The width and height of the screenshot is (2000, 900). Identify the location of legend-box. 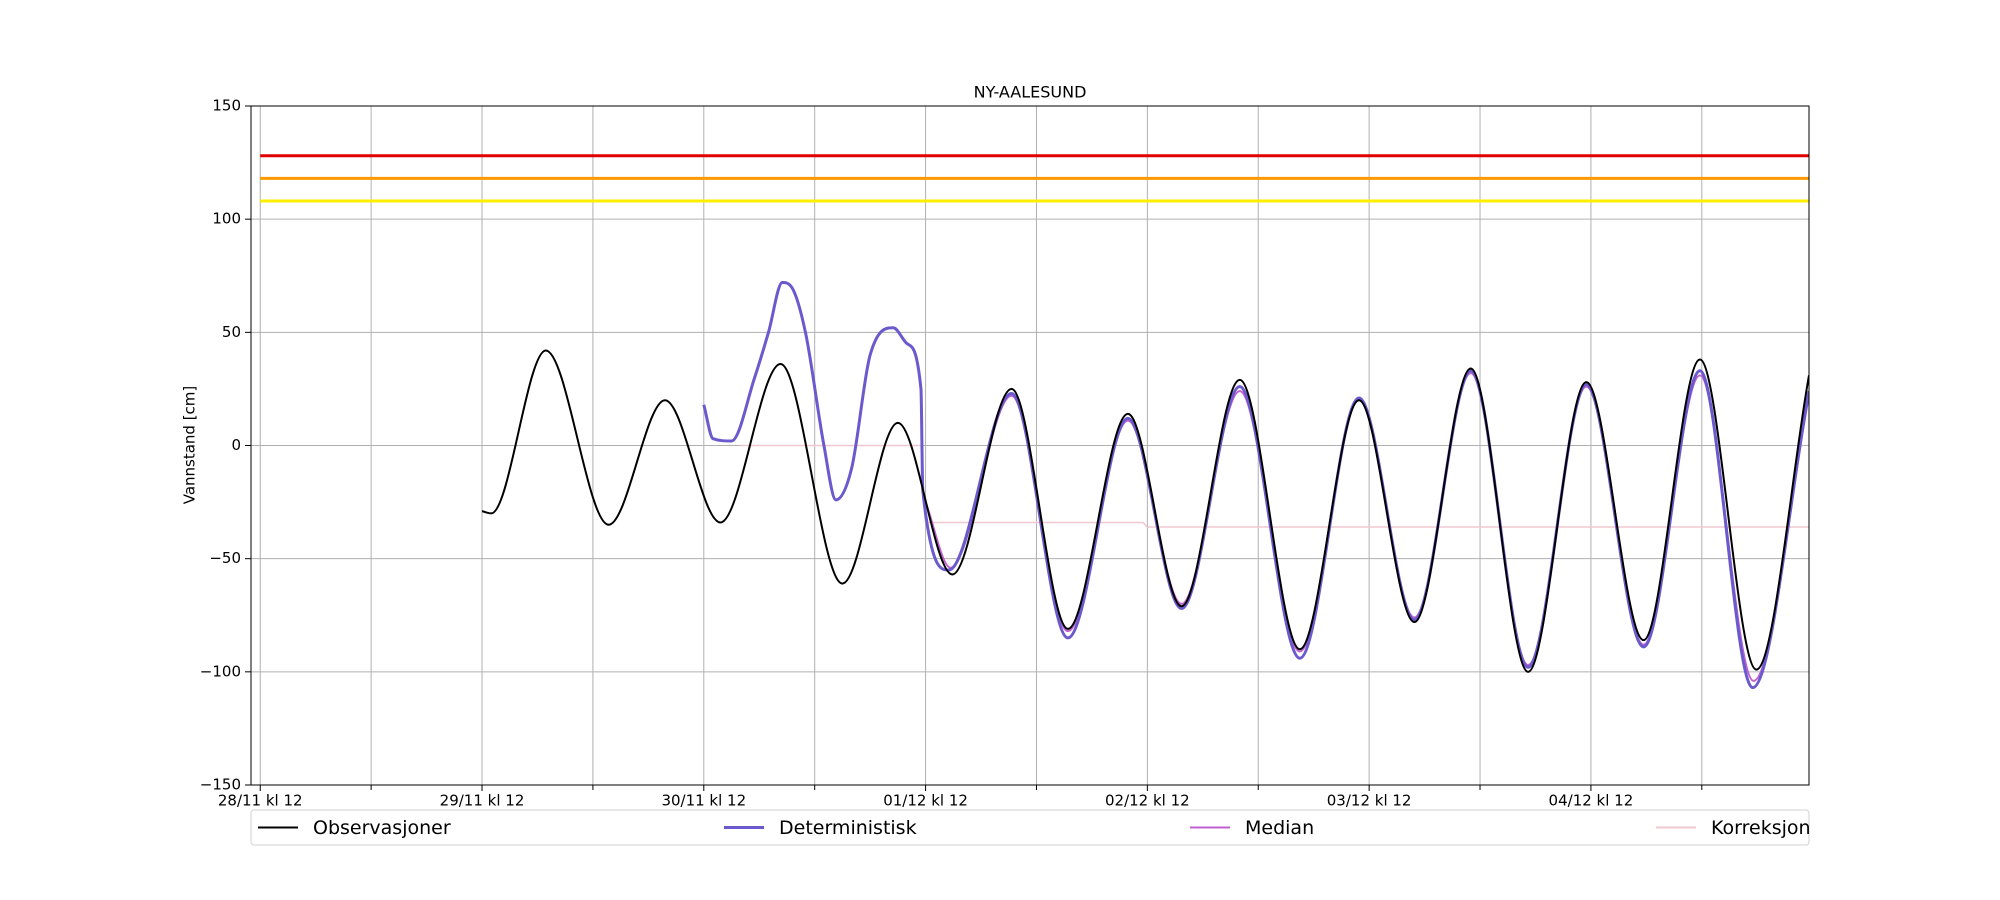
(1030, 827).